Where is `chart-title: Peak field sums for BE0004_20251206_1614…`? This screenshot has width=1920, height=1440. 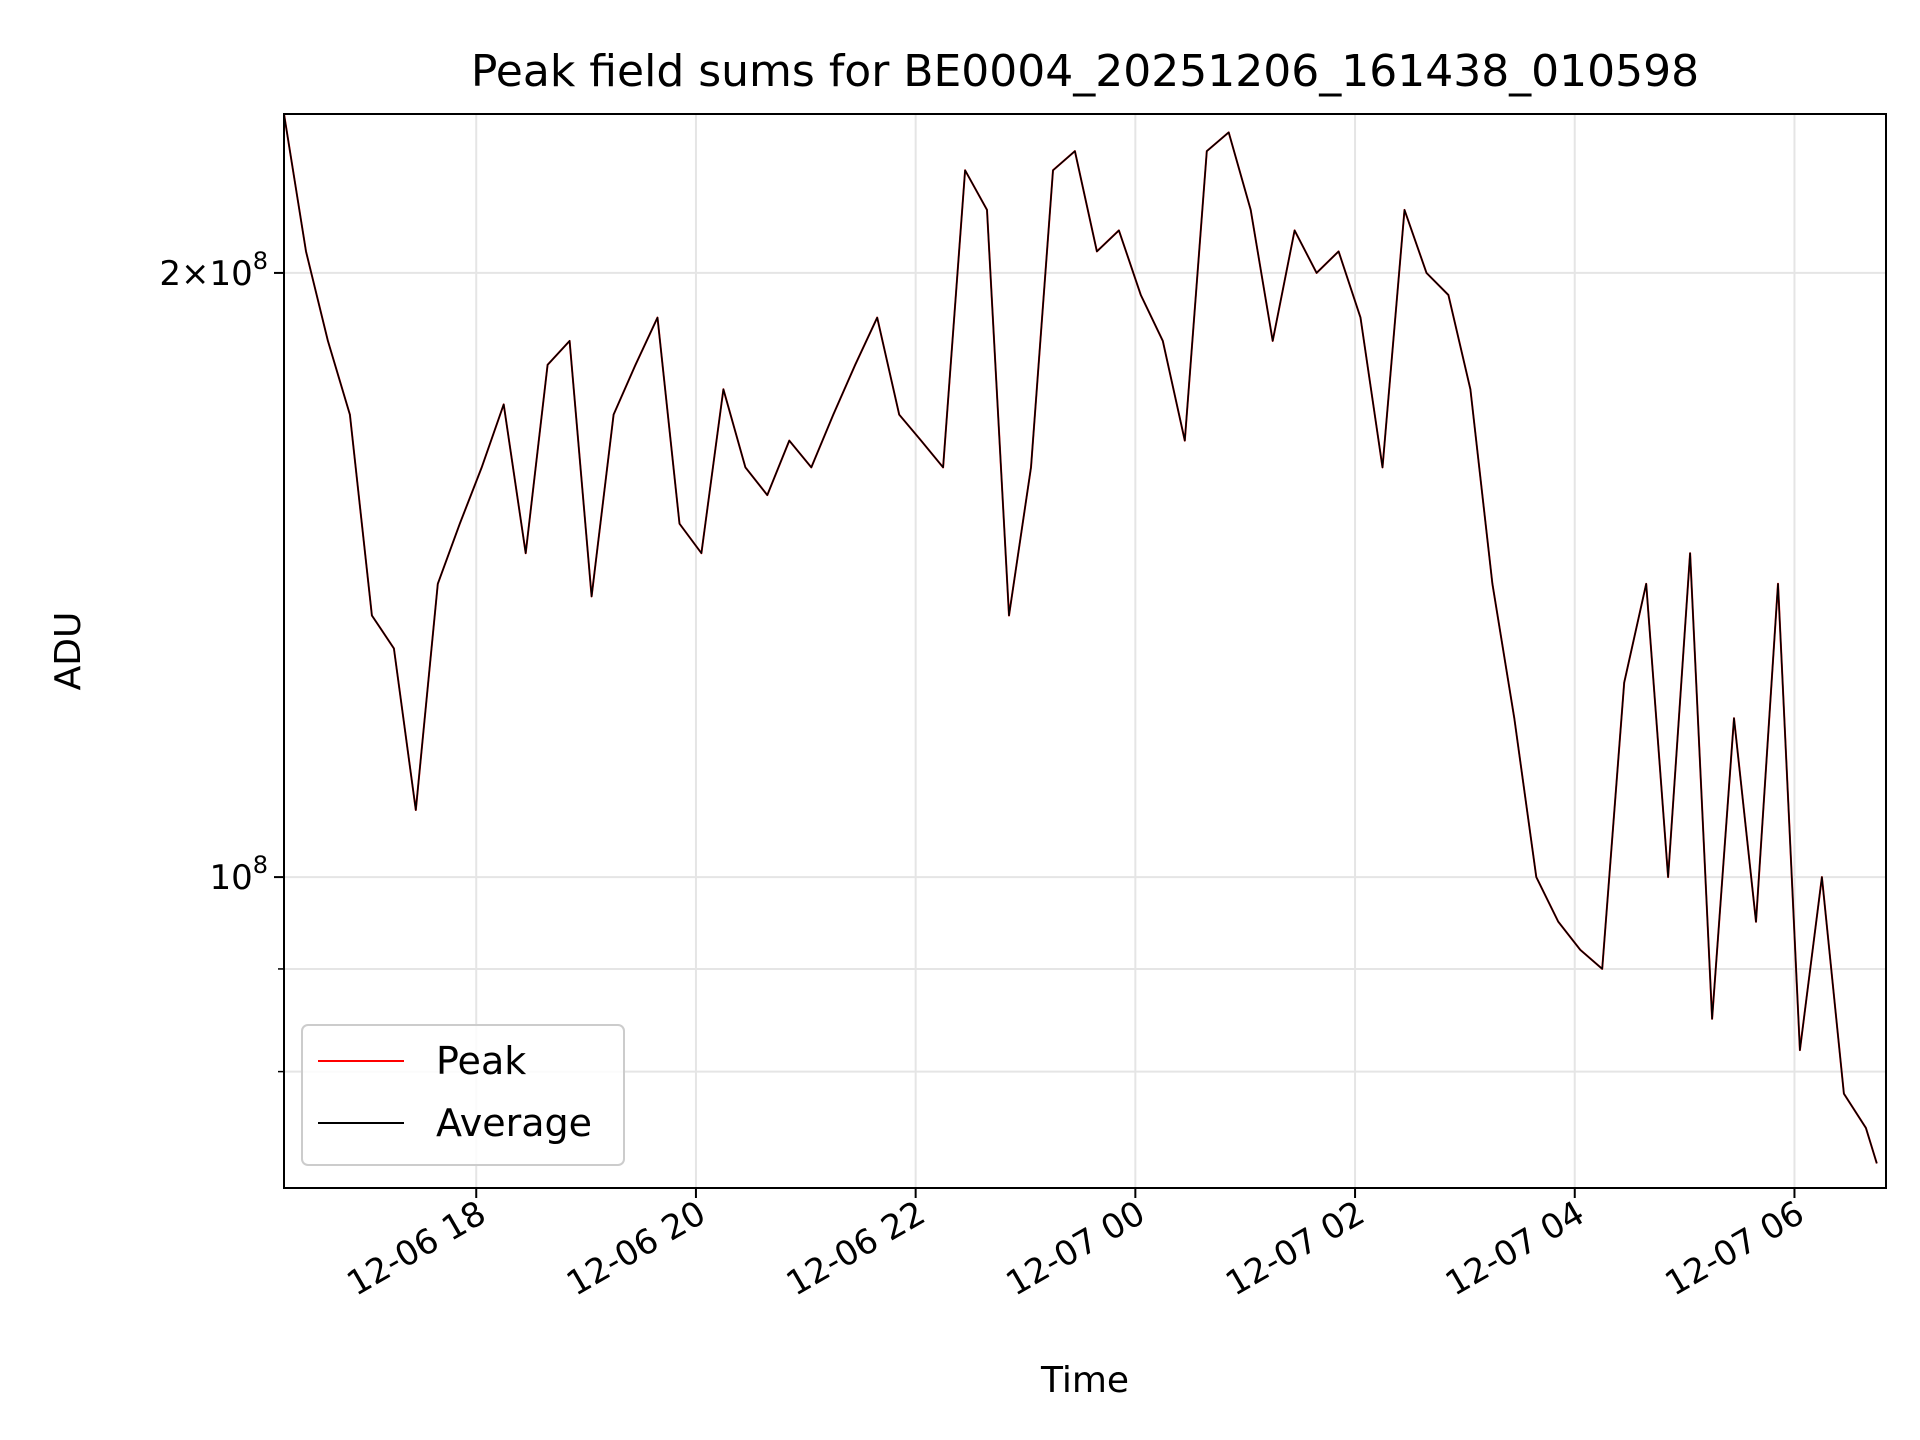 chart-title: Peak field sums for BE0004_20251206_1614… is located at coordinates (1085, 71).